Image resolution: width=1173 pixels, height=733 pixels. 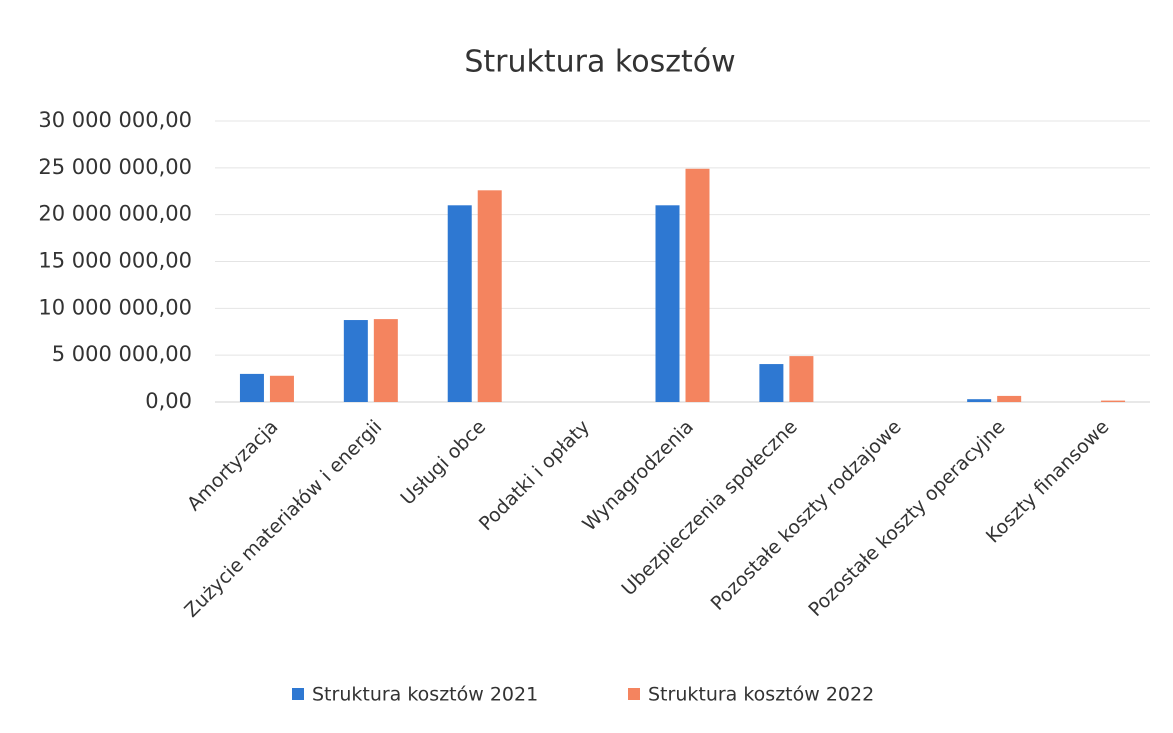 What do you see at coordinates (761, 695) in the screenshot?
I see `legend-label: Struktura kosztów 2022` at bounding box center [761, 695].